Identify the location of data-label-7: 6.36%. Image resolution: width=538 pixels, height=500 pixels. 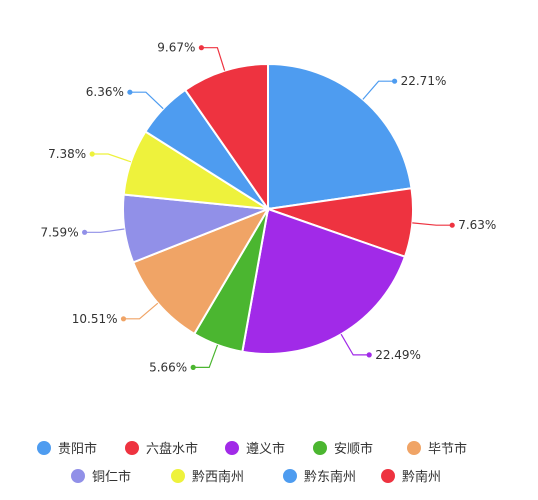
(105, 92).